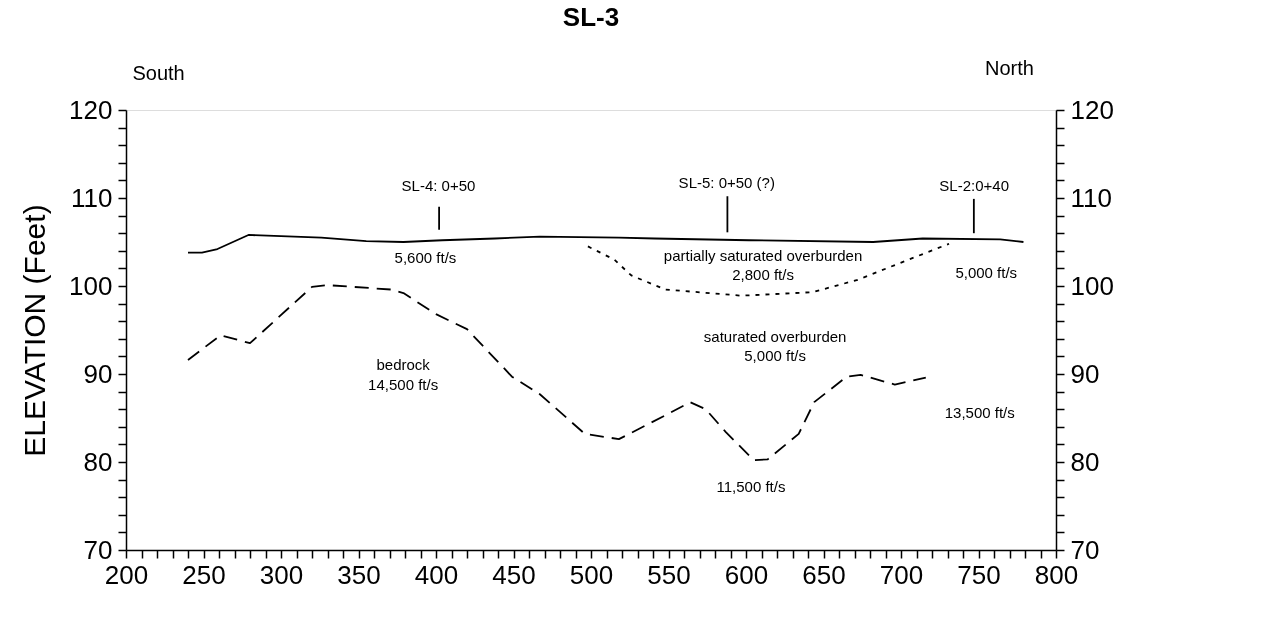  I want to click on x-tick-label: 650, so click(824, 574).